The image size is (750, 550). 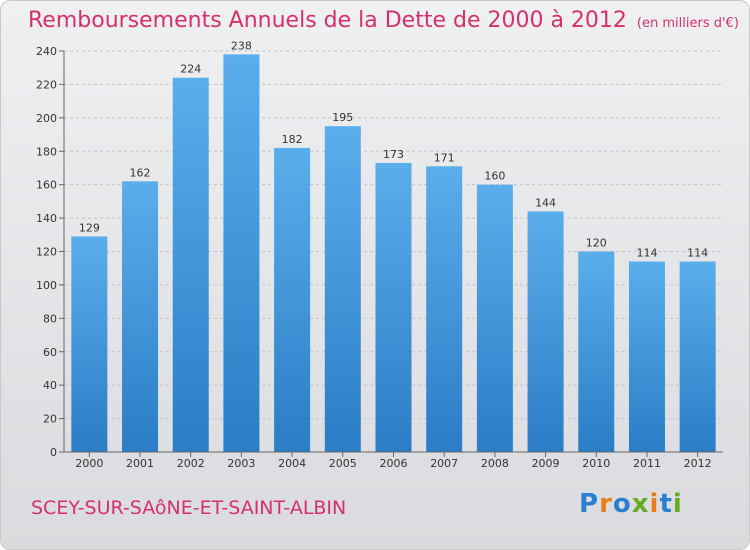 I want to click on x-tick-label: 2008, so click(x=495, y=463).